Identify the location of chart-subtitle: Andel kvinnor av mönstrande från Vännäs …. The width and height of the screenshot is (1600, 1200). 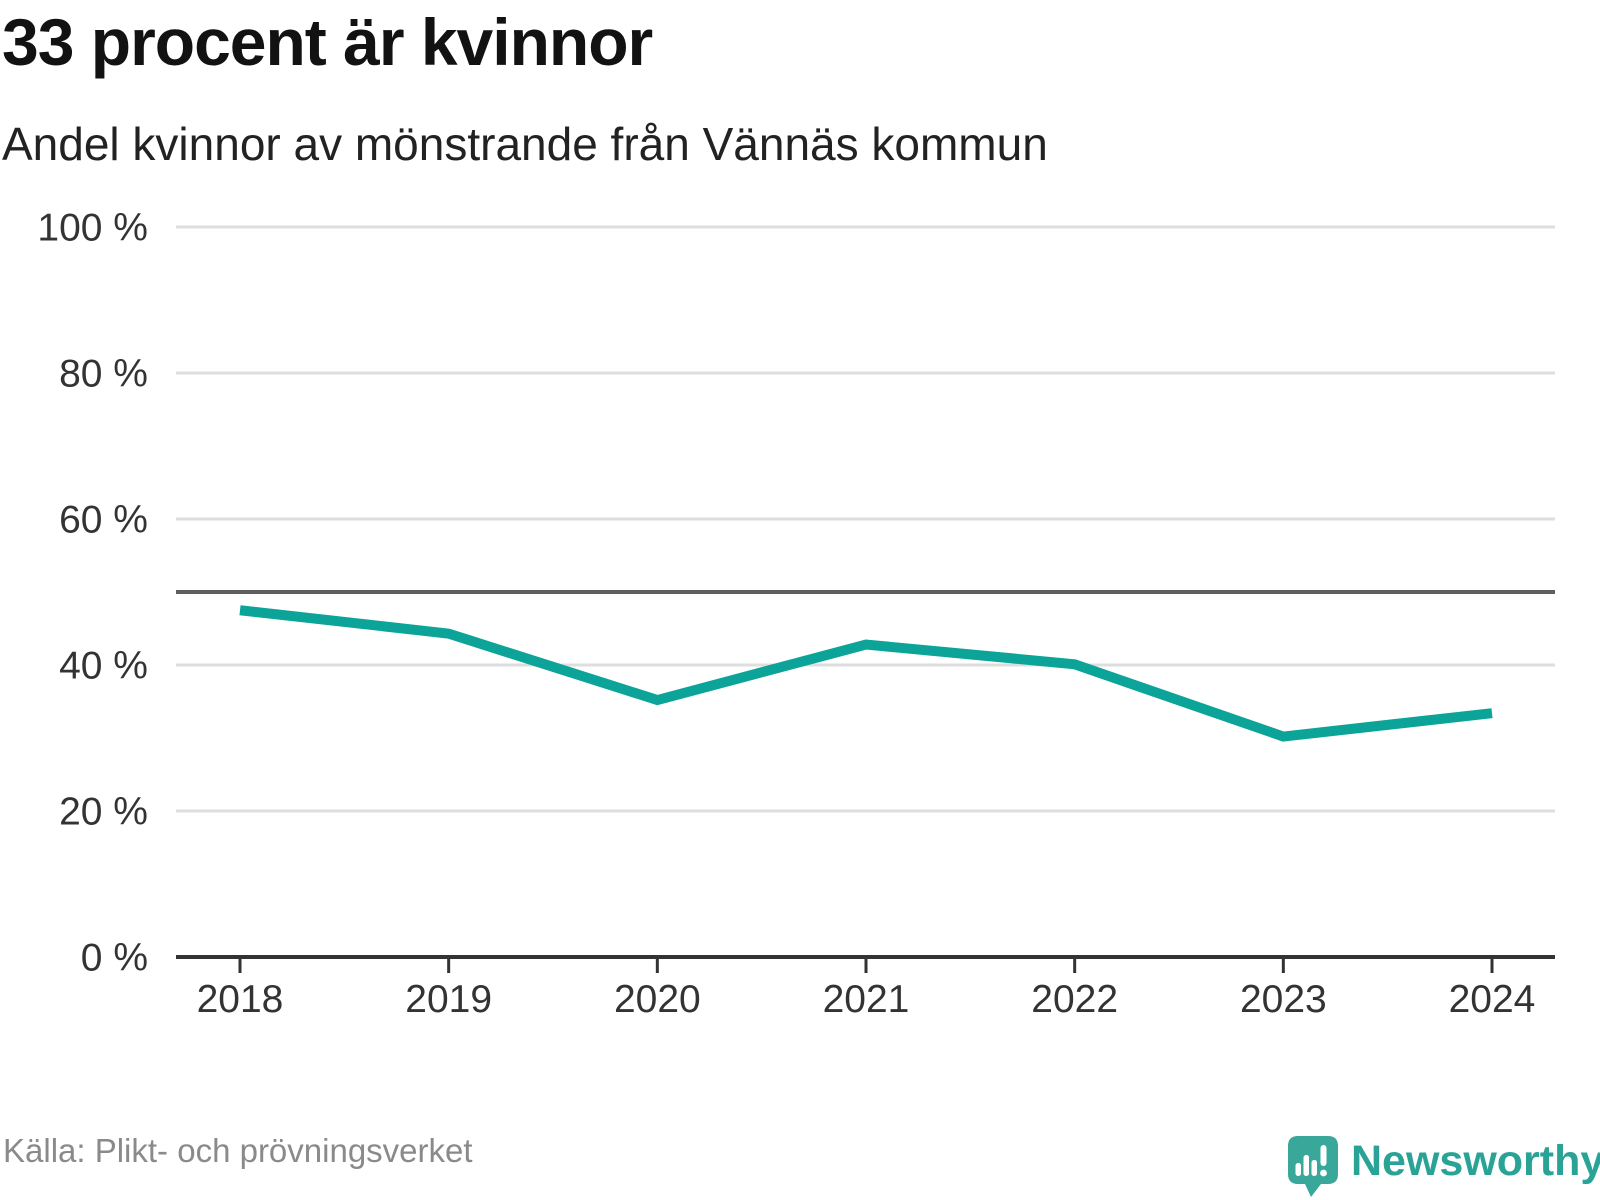
(525, 144).